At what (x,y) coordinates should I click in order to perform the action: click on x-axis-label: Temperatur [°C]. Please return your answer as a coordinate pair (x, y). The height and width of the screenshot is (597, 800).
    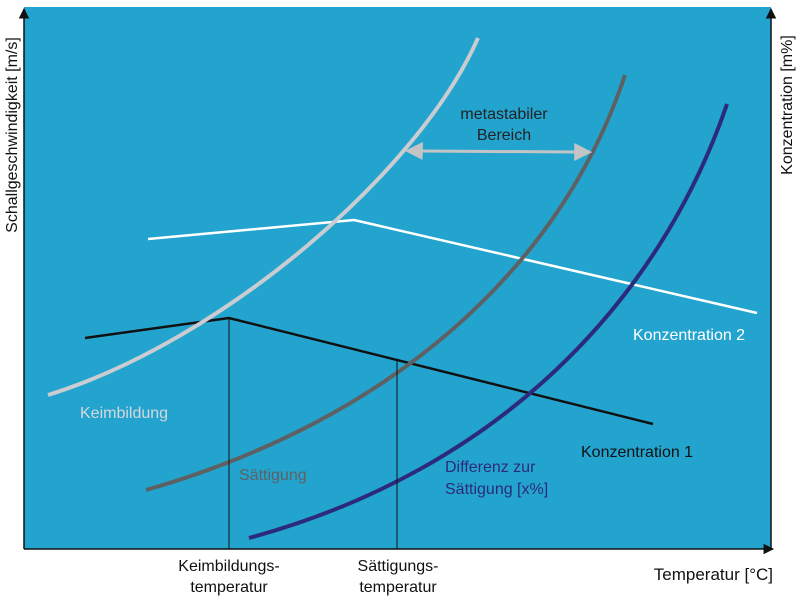
    Looking at the image, I should click on (713, 574).